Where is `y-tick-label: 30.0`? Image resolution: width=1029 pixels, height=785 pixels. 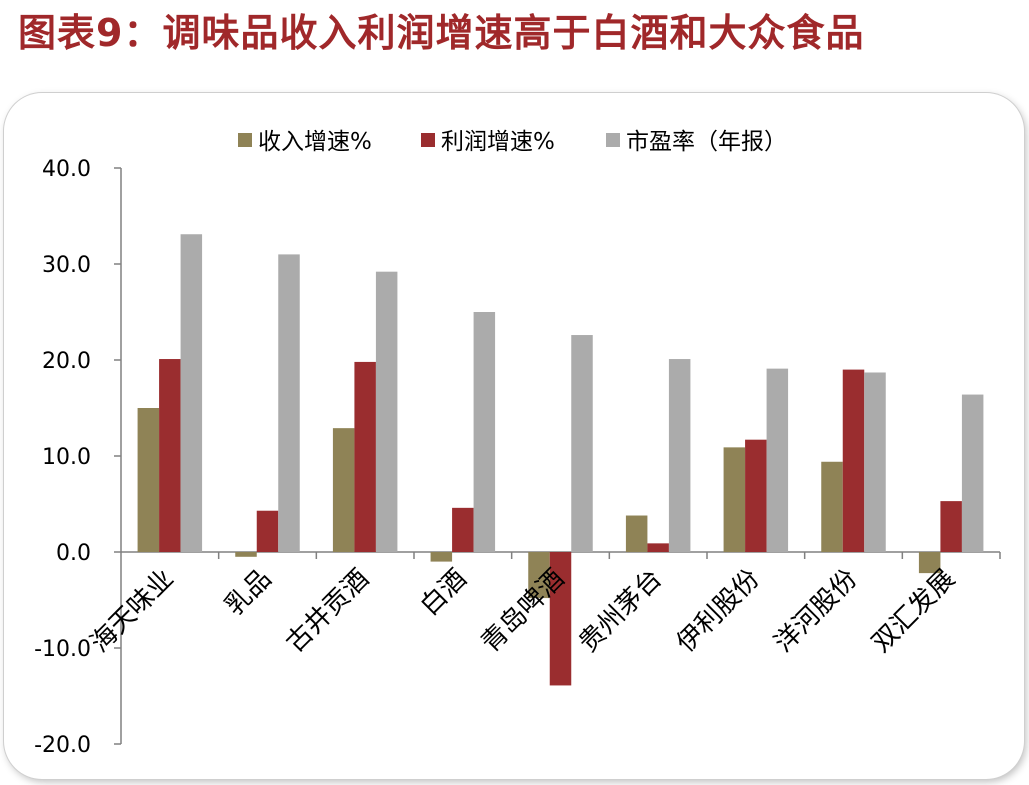 y-tick-label: 30.0 is located at coordinates (66, 265).